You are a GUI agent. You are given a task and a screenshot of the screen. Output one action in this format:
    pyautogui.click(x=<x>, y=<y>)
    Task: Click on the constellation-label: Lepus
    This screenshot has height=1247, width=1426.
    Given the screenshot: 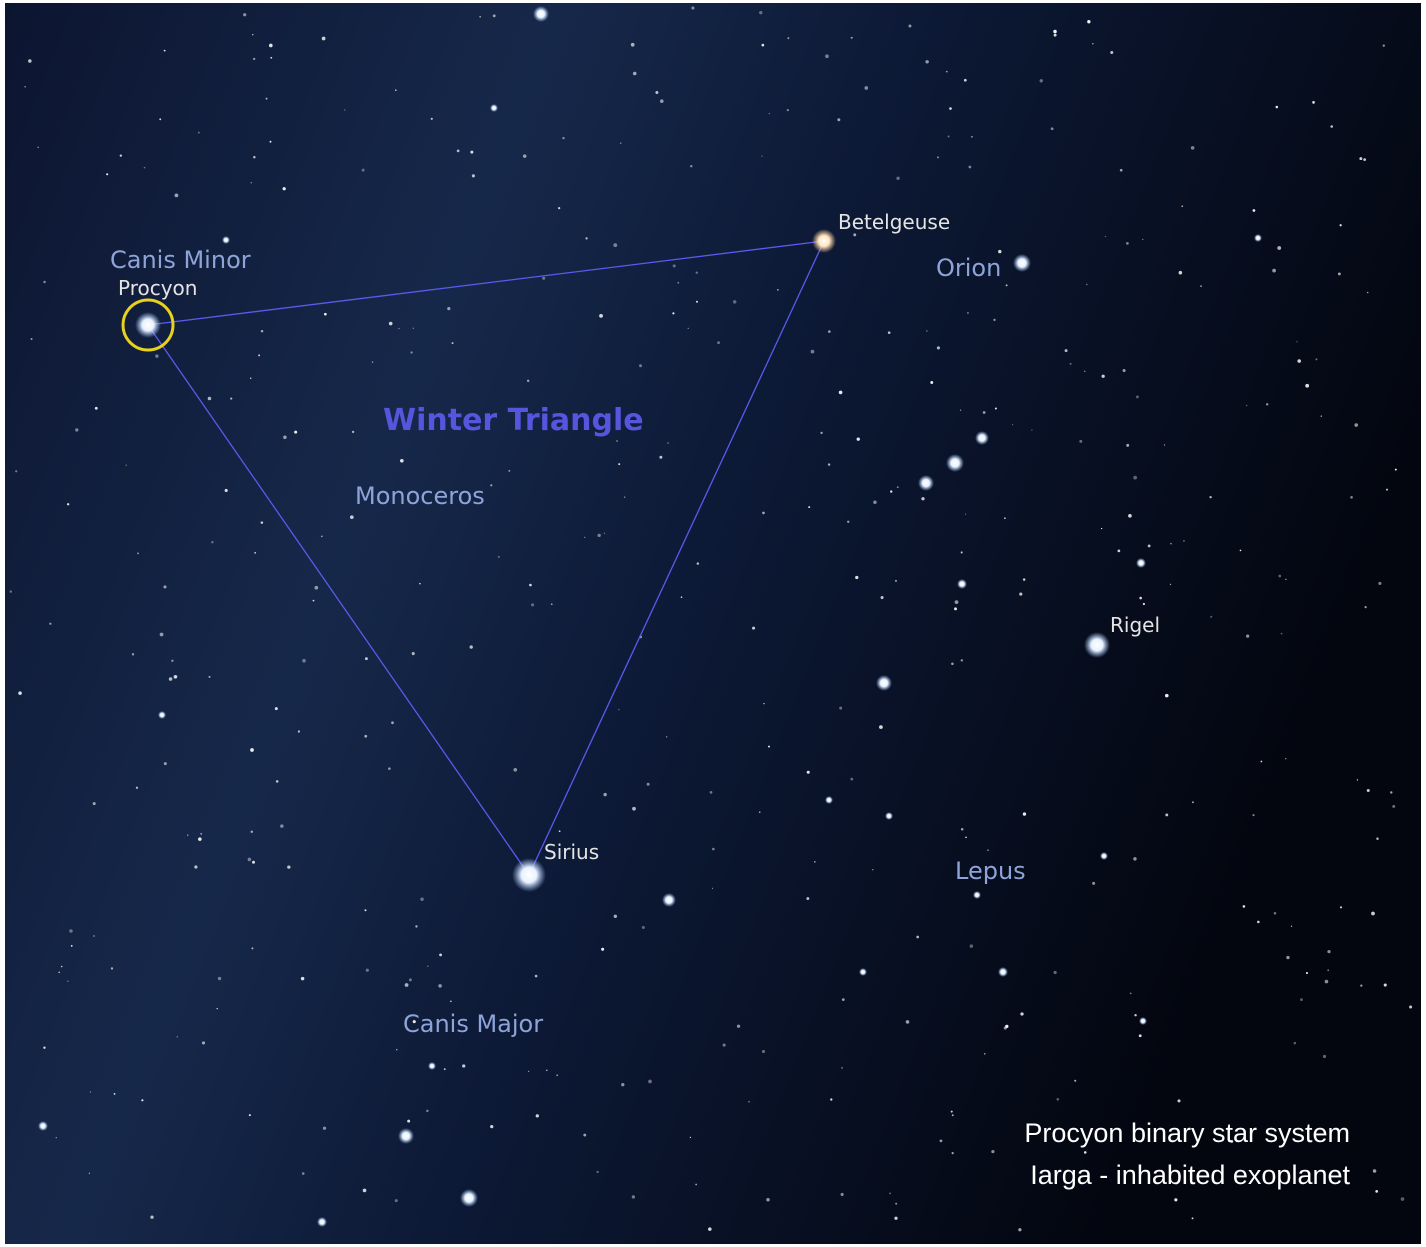 What is the action you would take?
    pyautogui.click(x=990, y=871)
    